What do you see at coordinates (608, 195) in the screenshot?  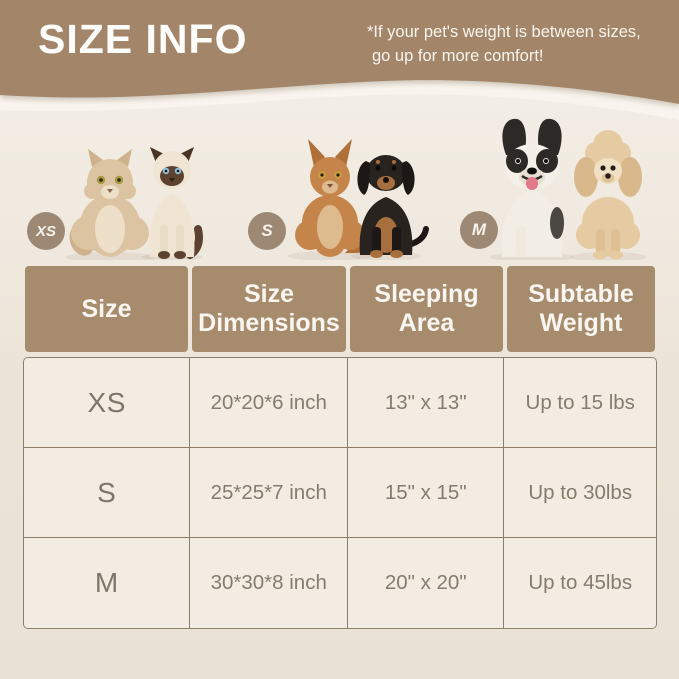 I see `poodle-dog-illustration` at bounding box center [608, 195].